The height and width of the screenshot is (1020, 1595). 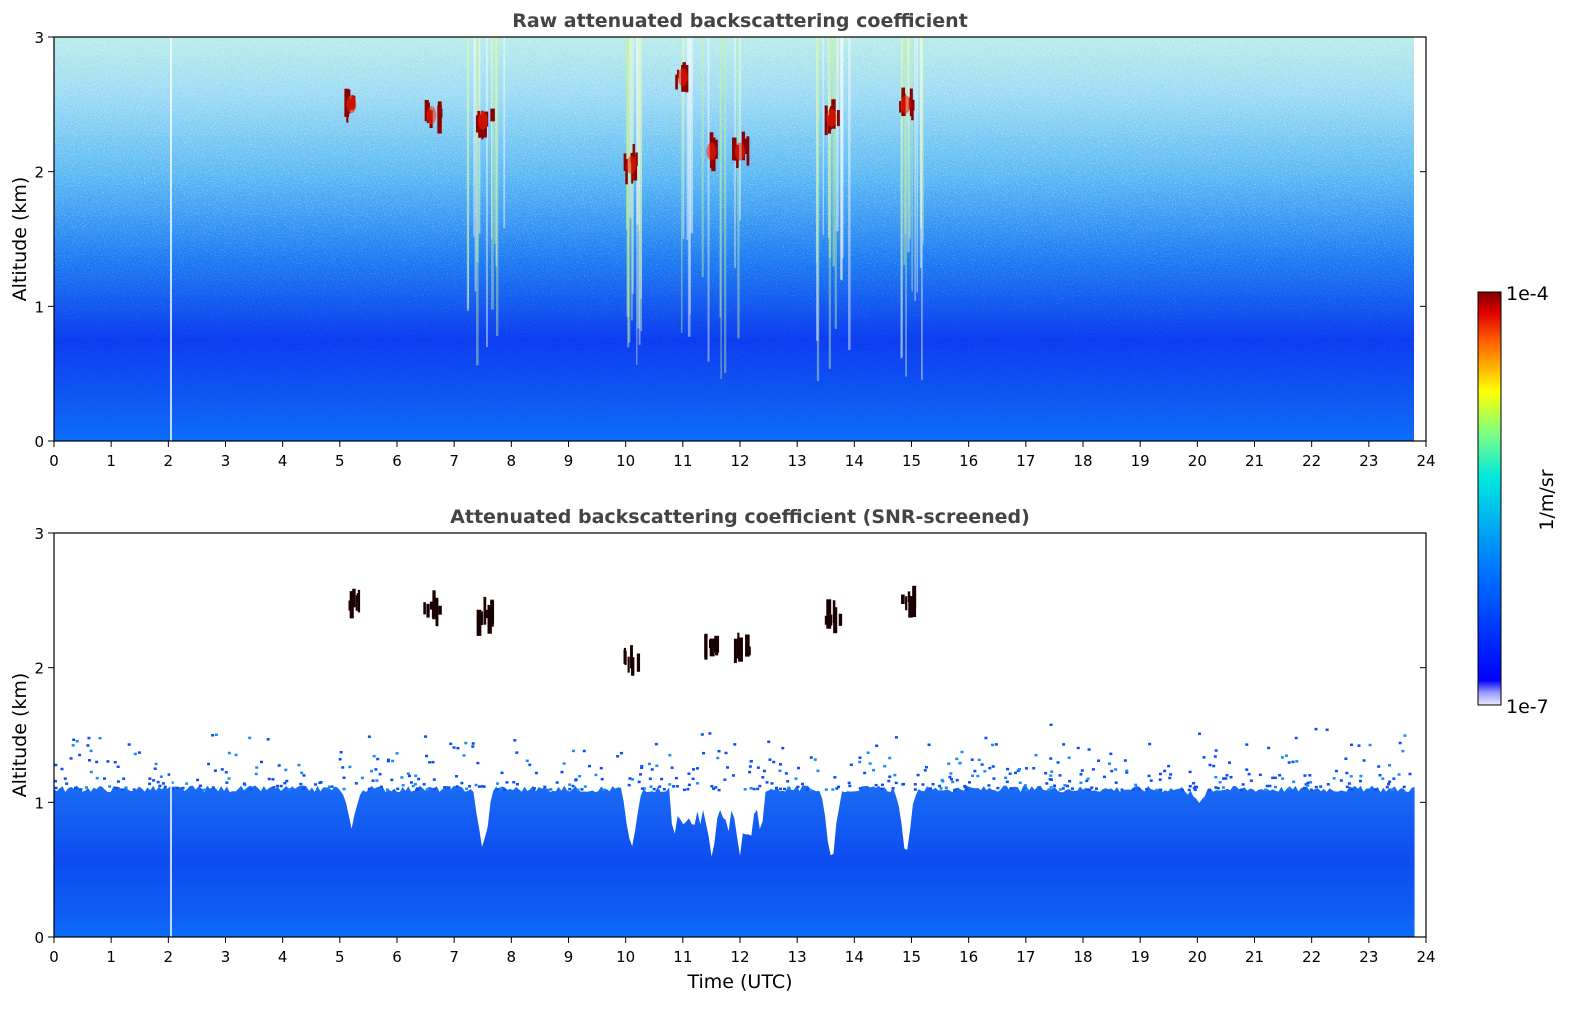 I want to click on x-tick-label: 6, so click(x=397, y=957).